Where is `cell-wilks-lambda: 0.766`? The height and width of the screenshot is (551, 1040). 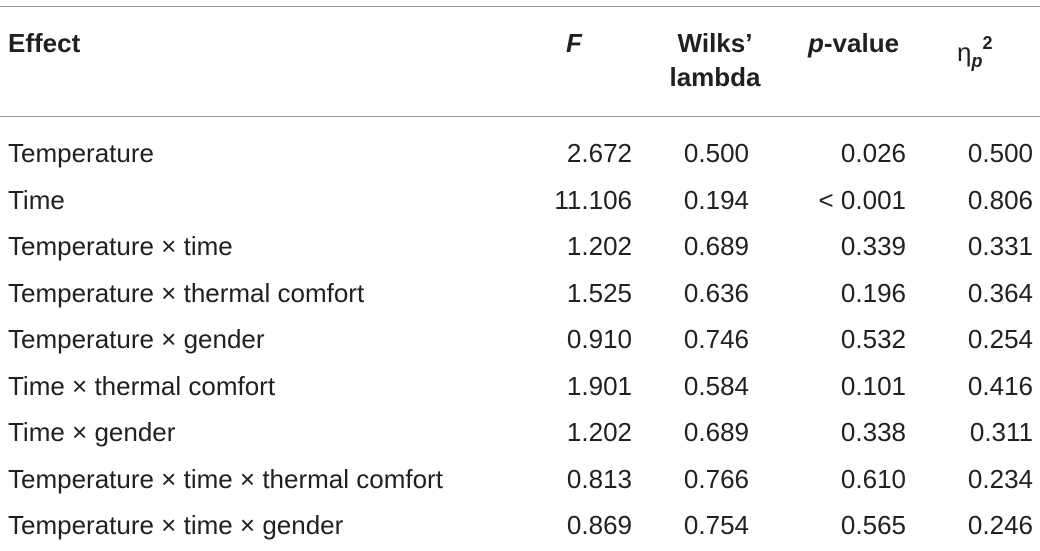
cell-wilks-lambda: 0.766 is located at coordinates (716, 478).